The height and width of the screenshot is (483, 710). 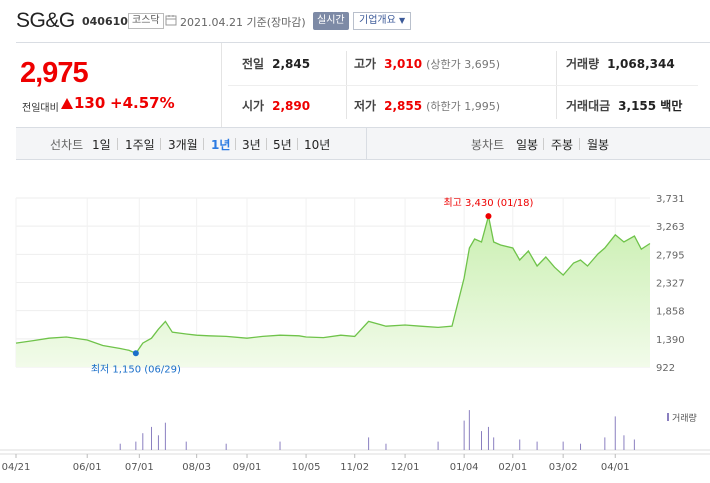 What do you see at coordinates (365, 106) in the screenshot?
I see `low-label: 저가` at bounding box center [365, 106].